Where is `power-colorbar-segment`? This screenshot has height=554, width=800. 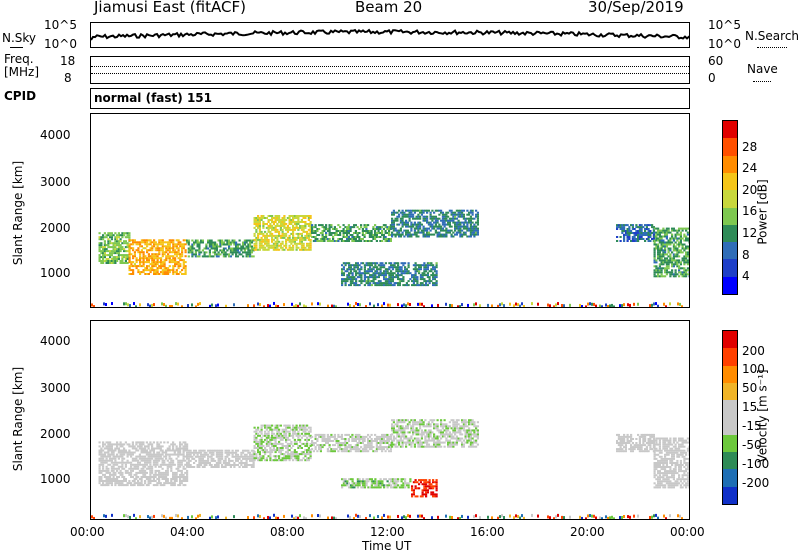 power-colorbar-segment is located at coordinates (730, 268).